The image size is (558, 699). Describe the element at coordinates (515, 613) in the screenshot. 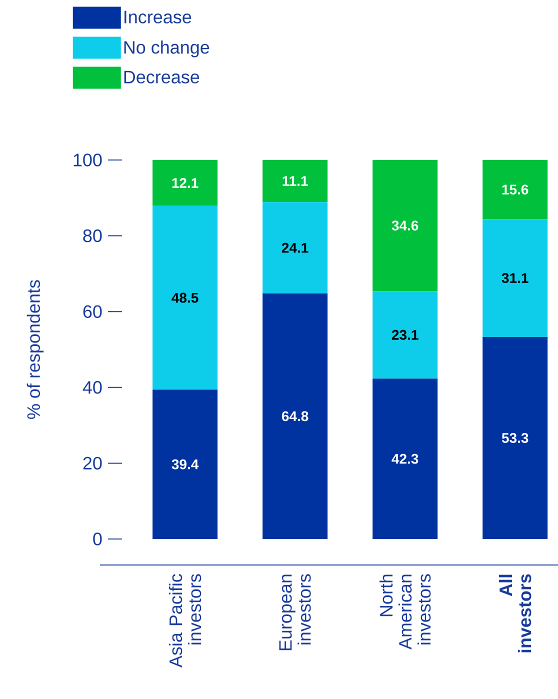

I see `x-tick-label: All investors` at that location.